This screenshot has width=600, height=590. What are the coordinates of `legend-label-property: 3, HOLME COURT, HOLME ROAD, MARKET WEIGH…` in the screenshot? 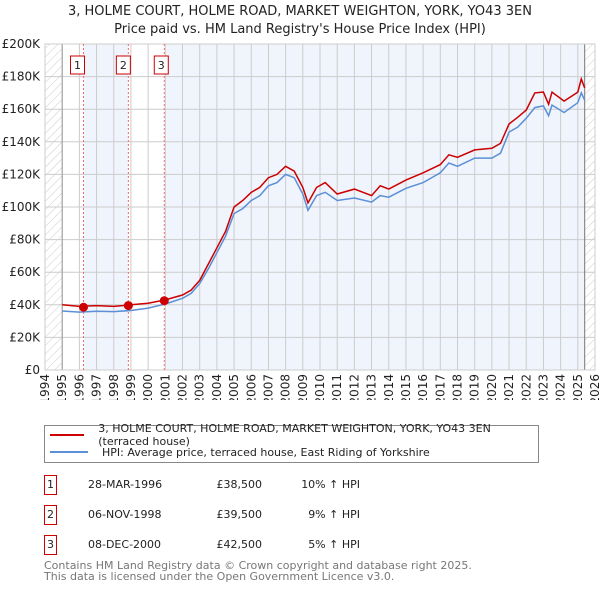 It's located at (294, 435).